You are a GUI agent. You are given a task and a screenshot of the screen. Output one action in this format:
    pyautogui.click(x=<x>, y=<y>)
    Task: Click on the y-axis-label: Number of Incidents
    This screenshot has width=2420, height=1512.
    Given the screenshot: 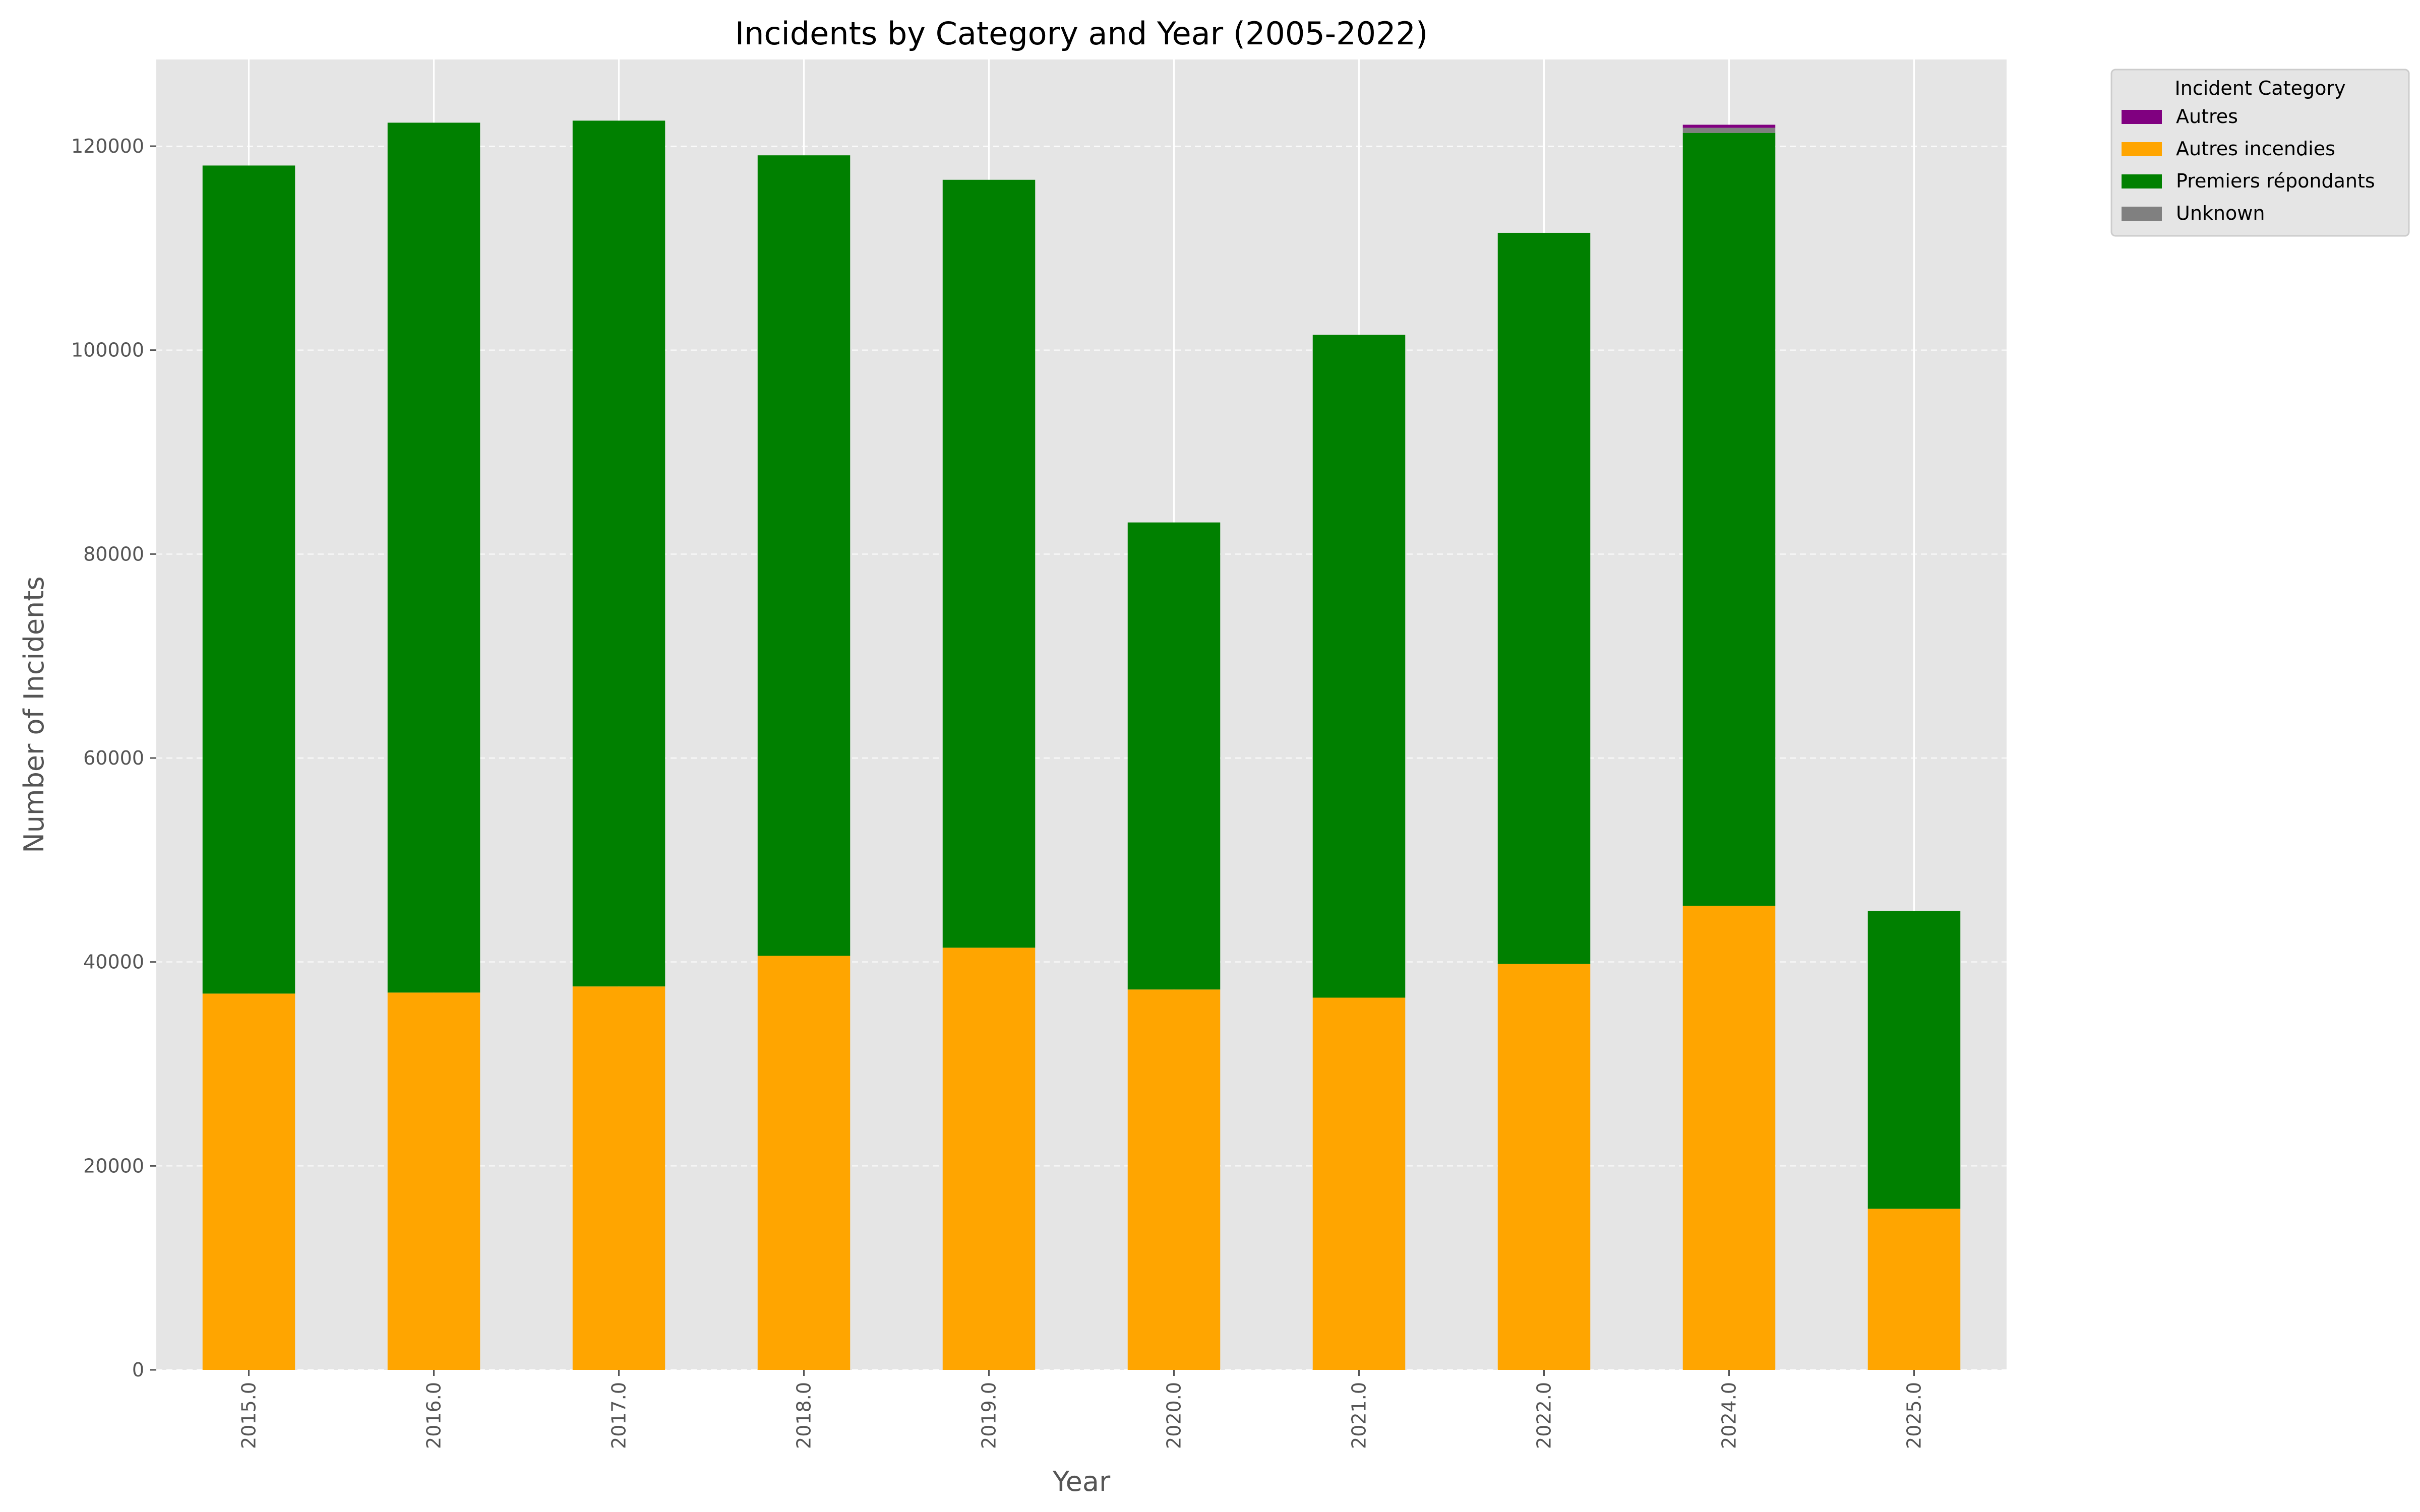 What is the action you would take?
    pyautogui.click(x=34, y=714)
    